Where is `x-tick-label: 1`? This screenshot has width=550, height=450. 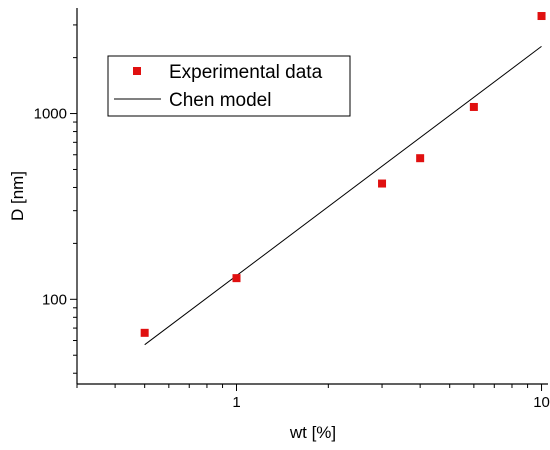 x-tick-label: 1 is located at coordinates (236, 402).